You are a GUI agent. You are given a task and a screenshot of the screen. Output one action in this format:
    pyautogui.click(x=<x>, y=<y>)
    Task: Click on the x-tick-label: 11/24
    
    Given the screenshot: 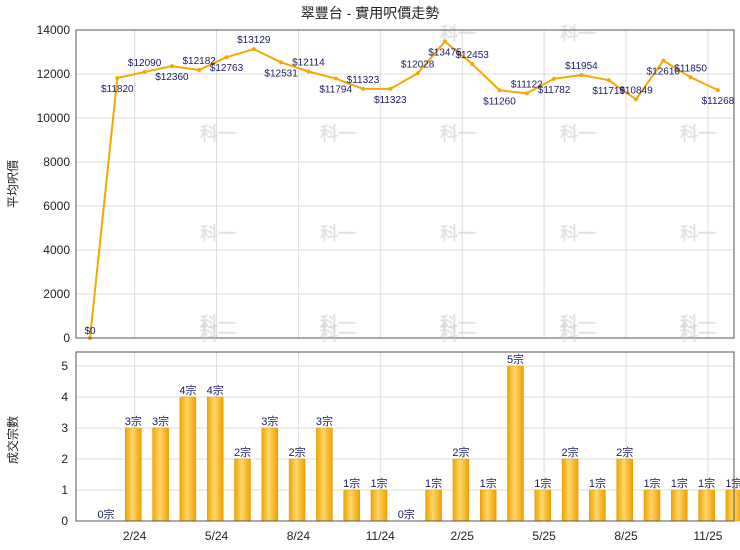 What is the action you would take?
    pyautogui.click(x=380, y=536)
    